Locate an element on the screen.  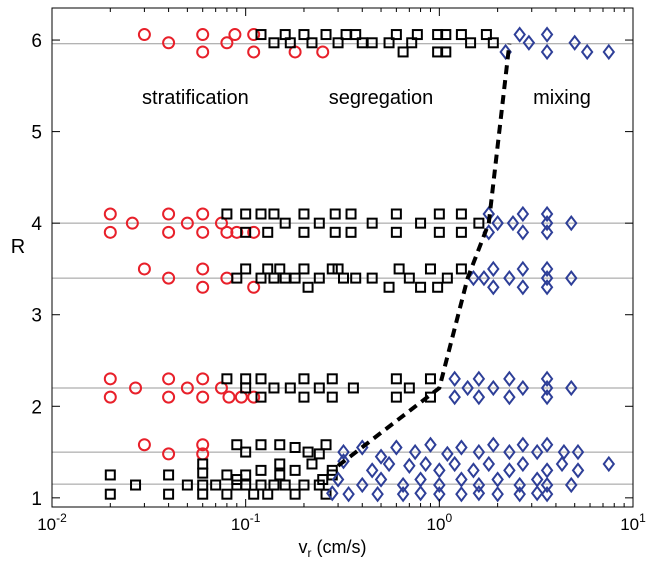
y-tick-label: 6 is located at coordinates (36, 41).